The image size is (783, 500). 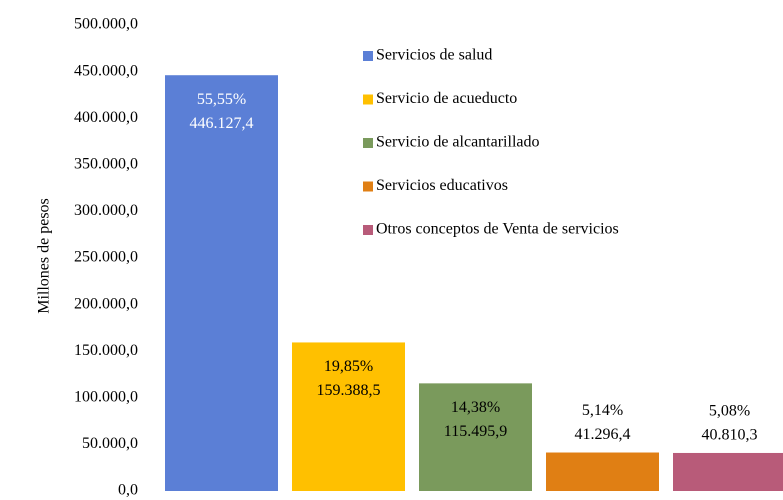 I want to click on share-label: 55,55%, so click(x=221, y=99).